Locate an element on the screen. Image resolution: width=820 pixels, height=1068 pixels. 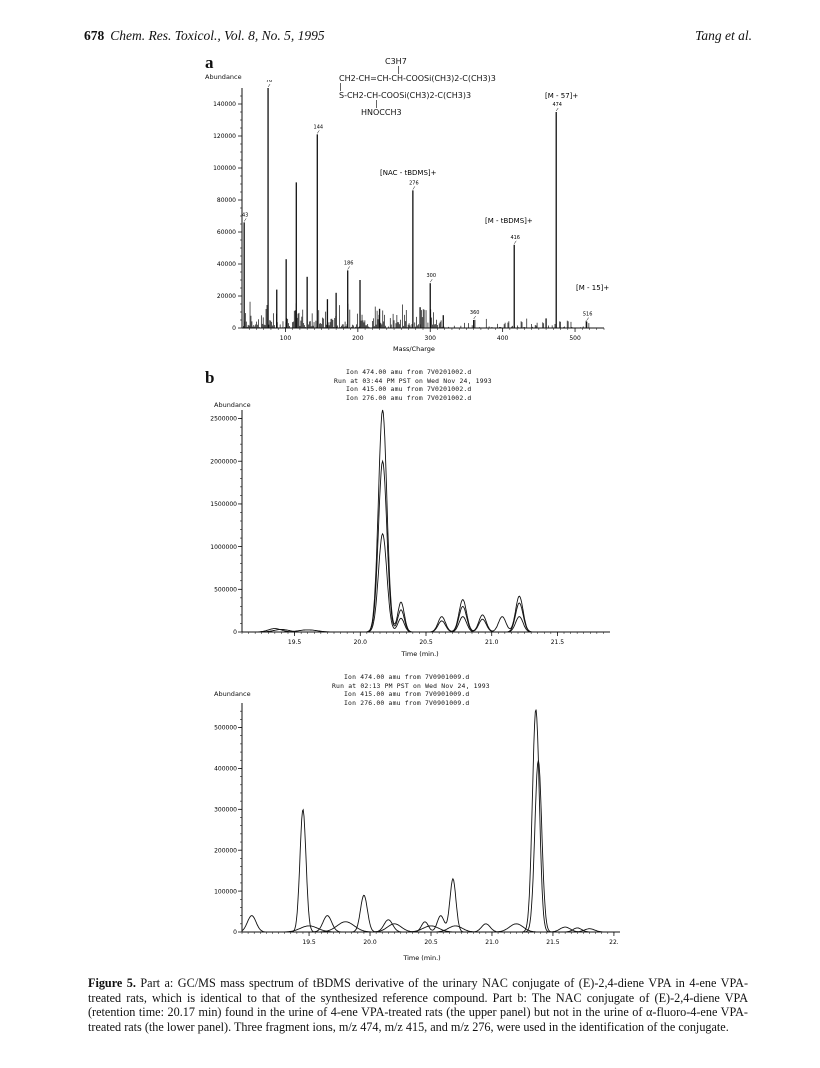
chromatogram-upper-series is located at coordinates (426, 521).